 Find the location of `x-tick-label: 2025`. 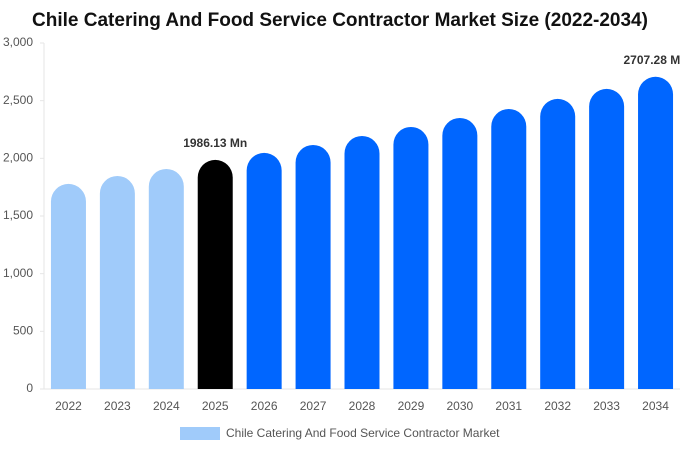

x-tick-label: 2025 is located at coordinates (215, 406).